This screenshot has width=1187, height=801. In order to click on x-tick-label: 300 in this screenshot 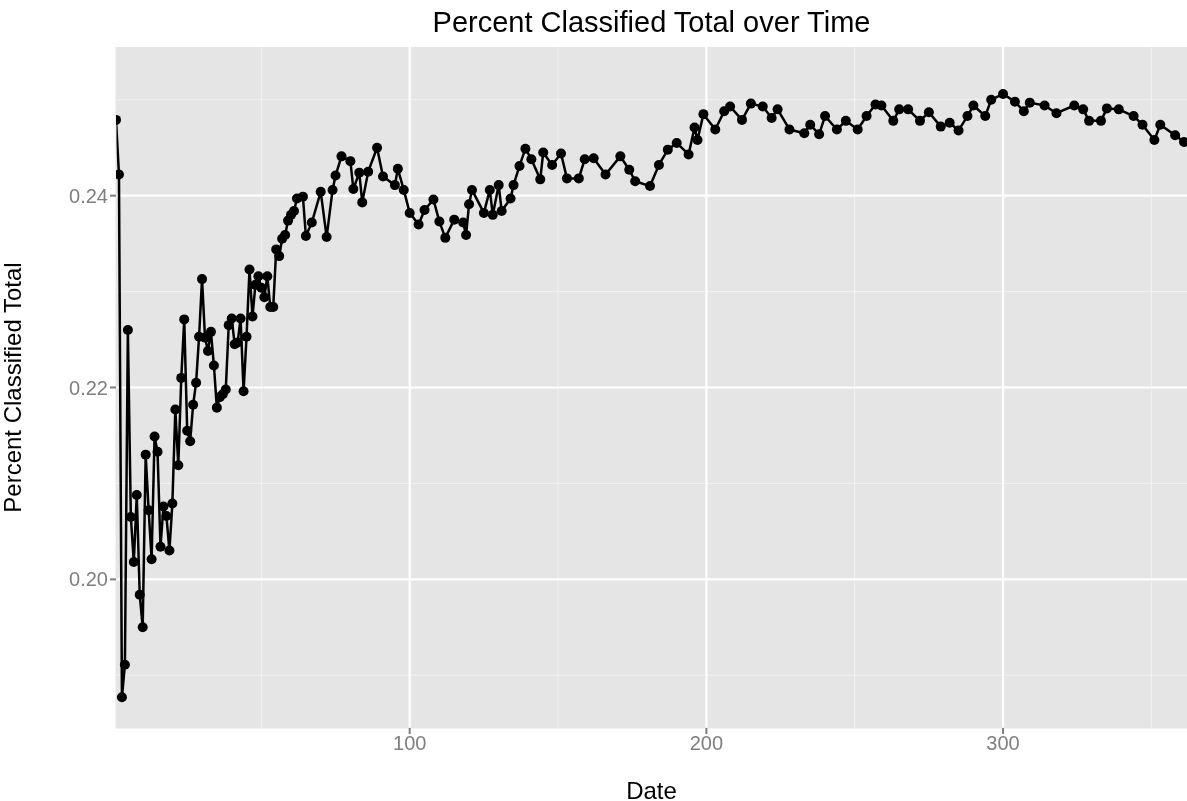, I will do `click(1003, 743)`.